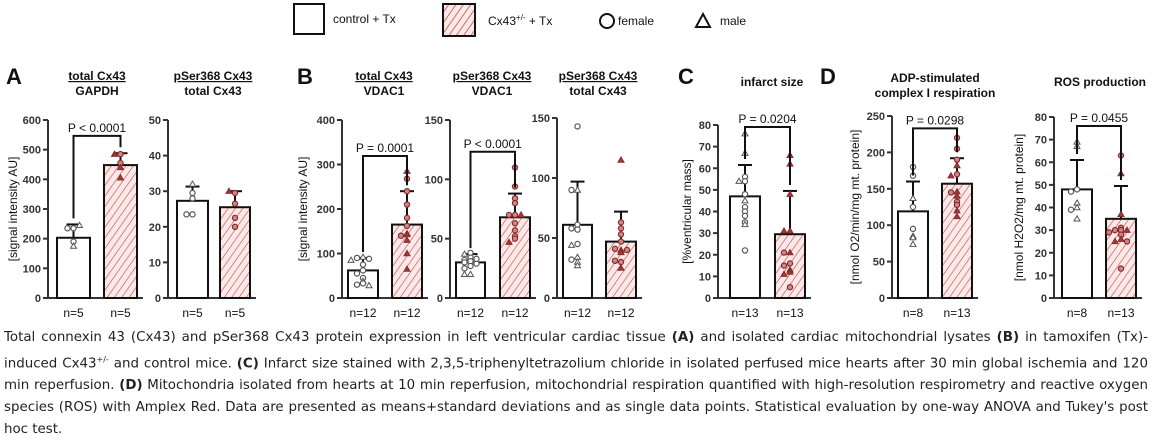 The height and width of the screenshot is (441, 1152). I want to click on legend-item-control: control + Tx, so click(344, 19).